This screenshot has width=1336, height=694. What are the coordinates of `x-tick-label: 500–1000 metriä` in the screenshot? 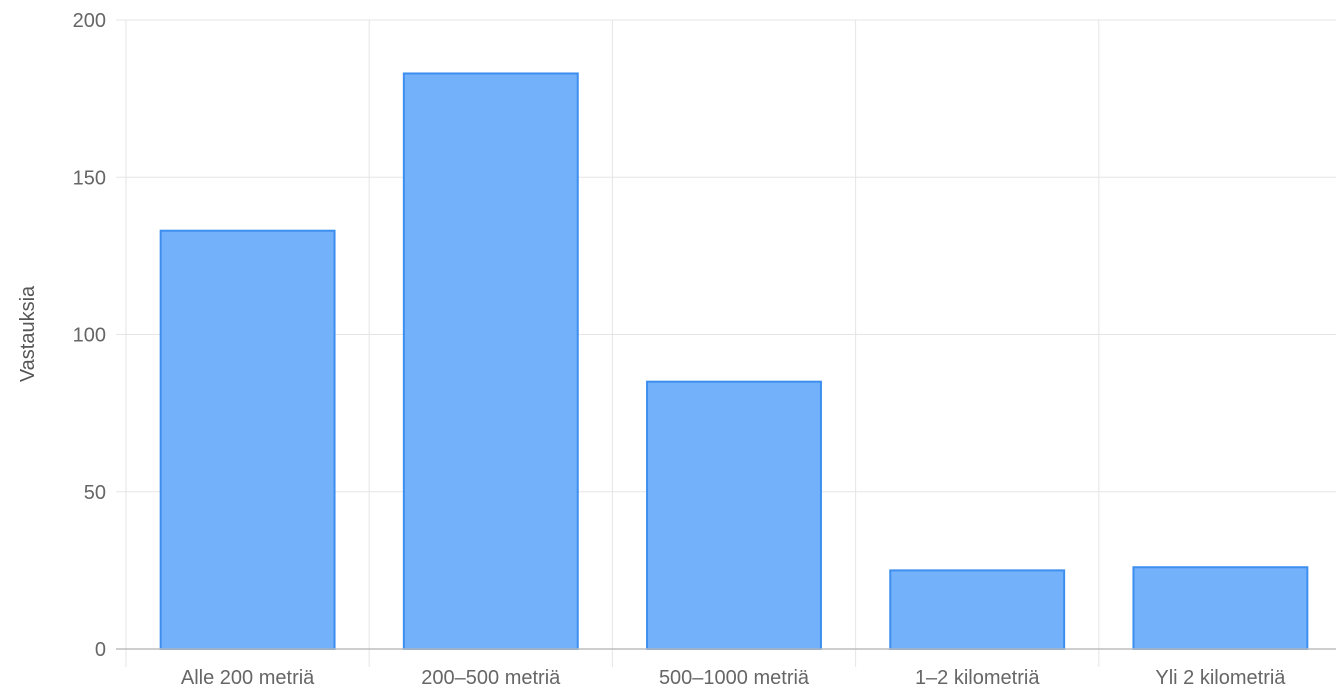 It's located at (734, 678).